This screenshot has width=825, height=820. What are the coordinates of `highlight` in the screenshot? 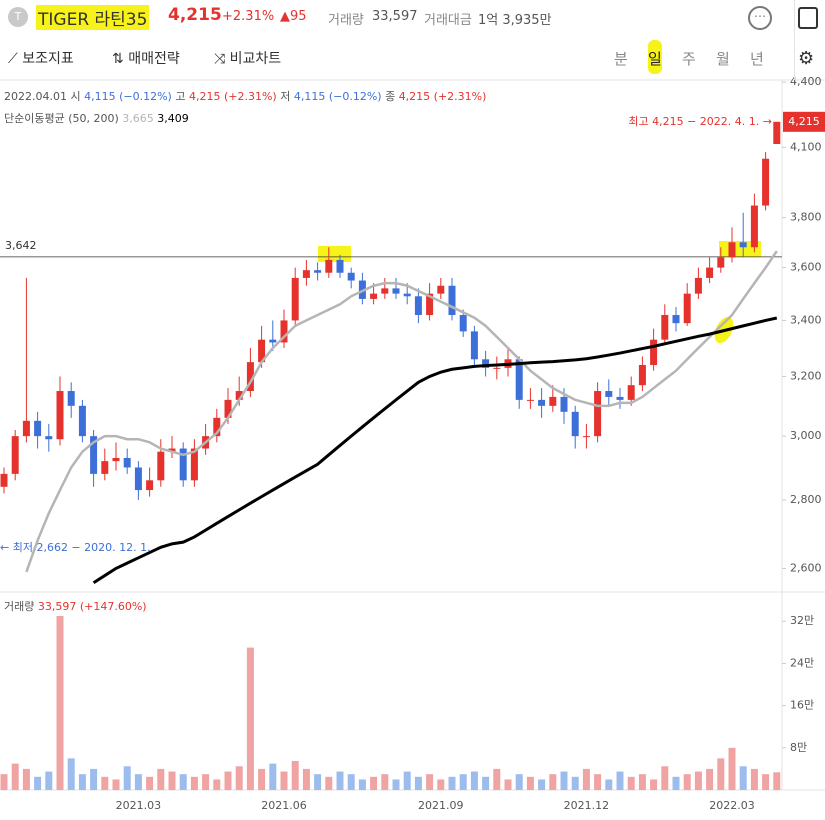 It's located at (655, 57).